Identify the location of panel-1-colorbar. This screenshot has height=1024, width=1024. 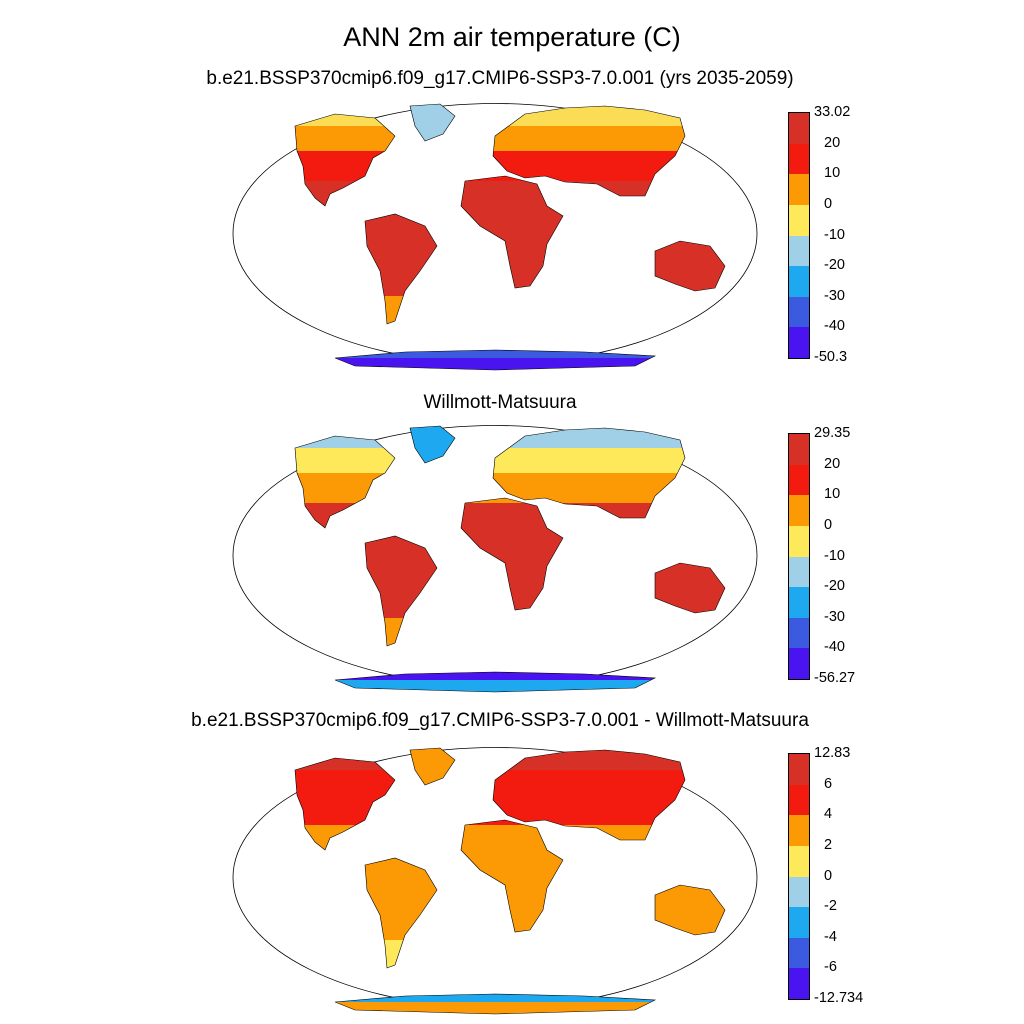
(799, 235).